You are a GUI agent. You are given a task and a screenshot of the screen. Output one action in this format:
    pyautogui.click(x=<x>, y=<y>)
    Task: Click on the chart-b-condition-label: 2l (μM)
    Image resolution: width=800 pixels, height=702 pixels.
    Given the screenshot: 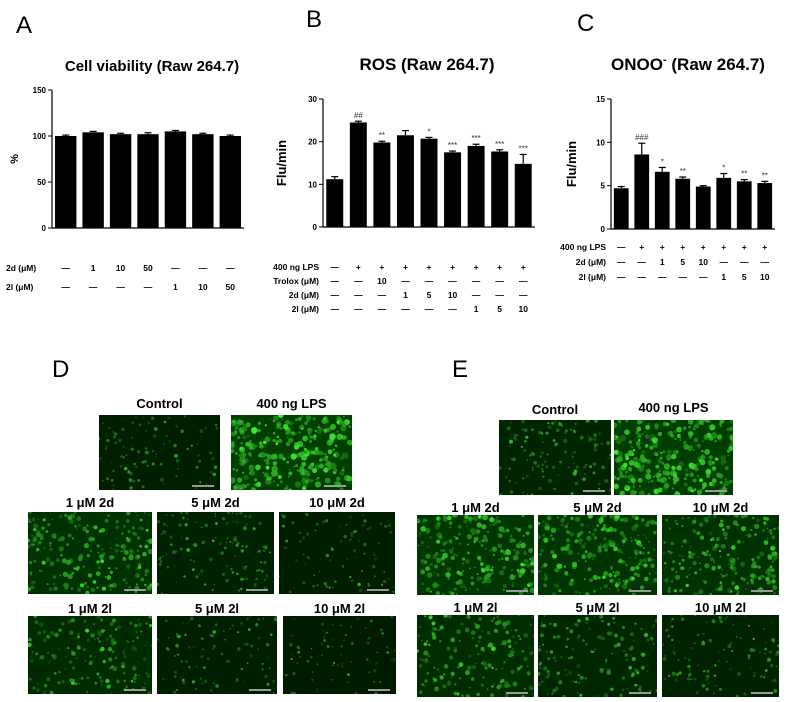 What is the action you would take?
    pyautogui.click(x=306, y=309)
    